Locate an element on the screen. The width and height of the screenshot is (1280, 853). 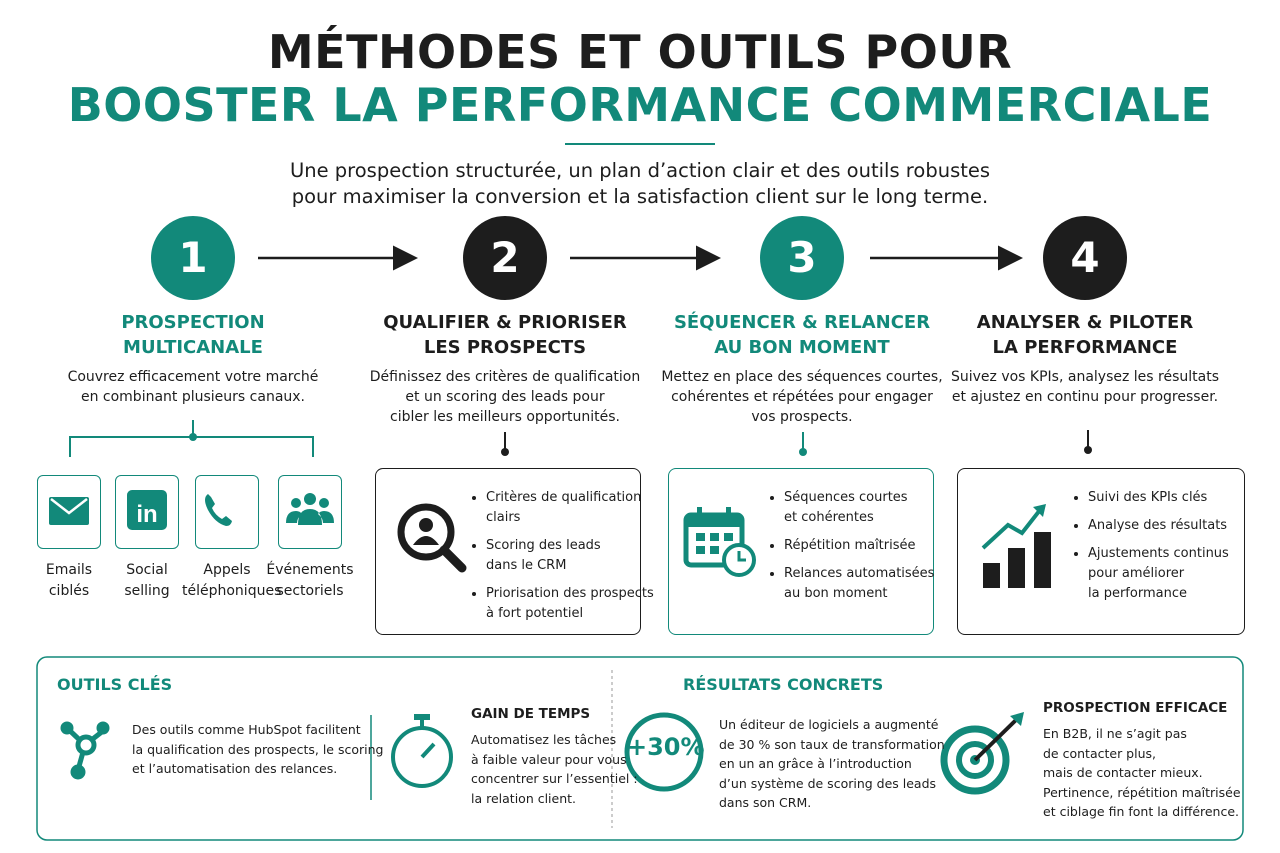
text-line: cibler les meilleurs opportunités. is located at coordinates (505, 417).